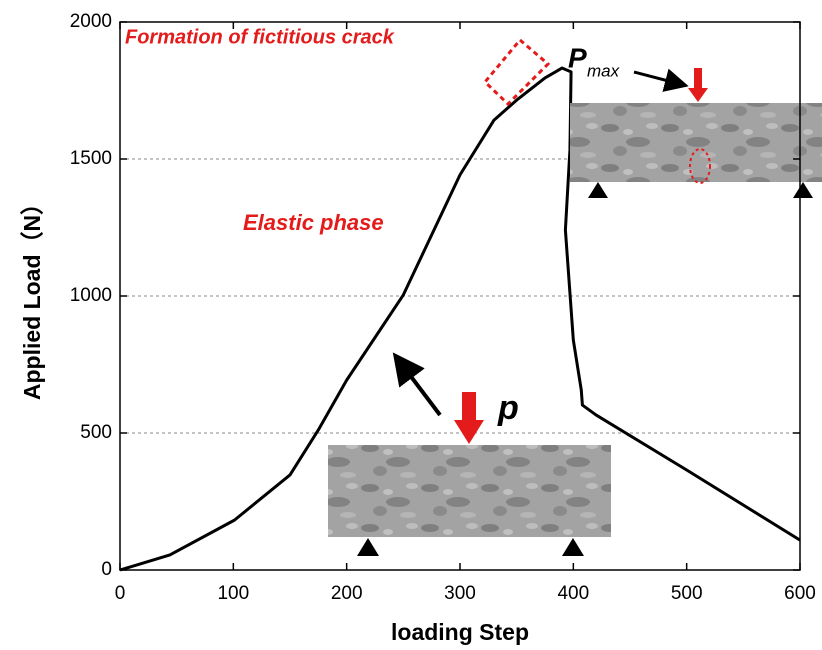  What do you see at coordinates (687, 593) in the screenshot?
I see `x-tick-label: 500` at bounding box center [687, 593].